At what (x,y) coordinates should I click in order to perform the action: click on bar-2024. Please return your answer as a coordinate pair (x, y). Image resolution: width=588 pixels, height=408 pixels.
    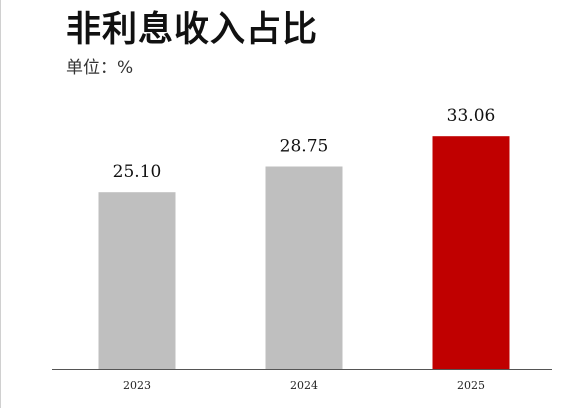
    Looking at the image, I should click on (304, 267).